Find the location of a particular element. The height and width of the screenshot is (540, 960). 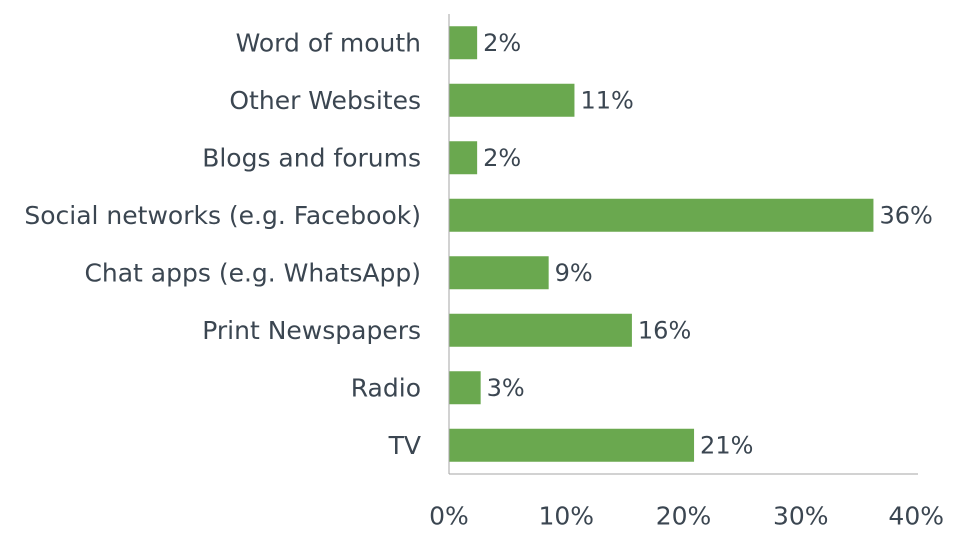

data-label-blogs-and-forums: 2% is located at coordinates (502, 158).